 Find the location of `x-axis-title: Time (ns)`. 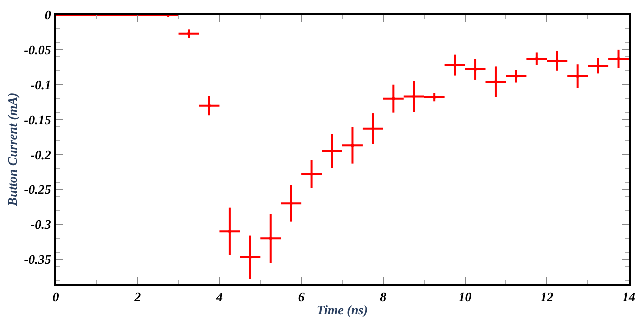

x-axis-title: Time (ns) is located at coordinates (342, 310).